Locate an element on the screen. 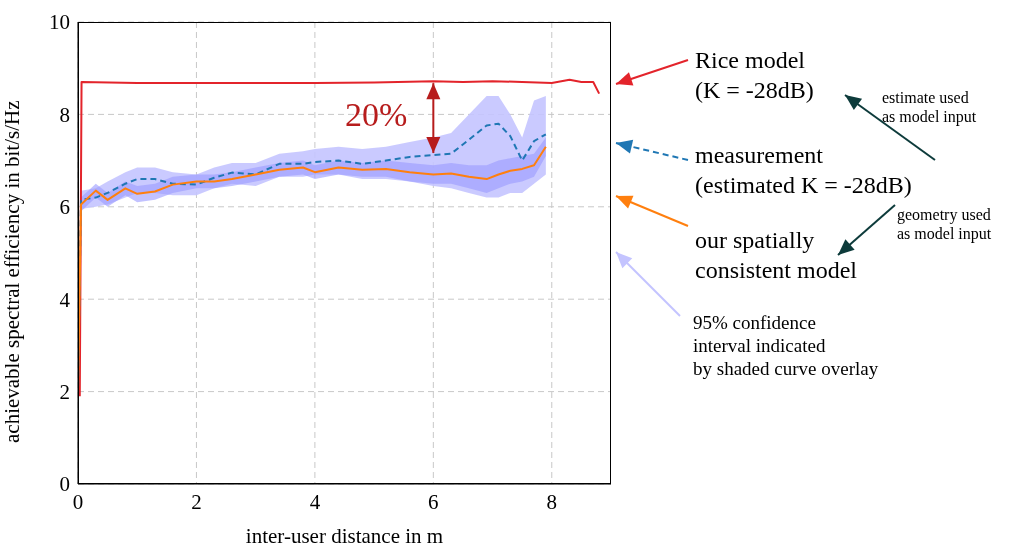  x-tick-label: 4 is located at coordinates (315, 501).